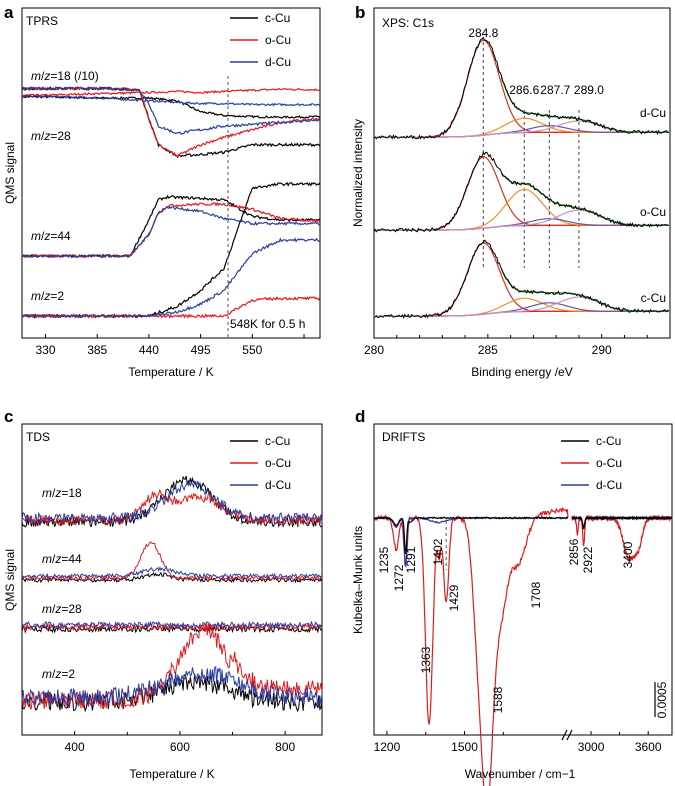 The width and height of the screenshot is (675, 786). I want to click on panel-b-peak-label-1: 286.6, so click(524, 90).